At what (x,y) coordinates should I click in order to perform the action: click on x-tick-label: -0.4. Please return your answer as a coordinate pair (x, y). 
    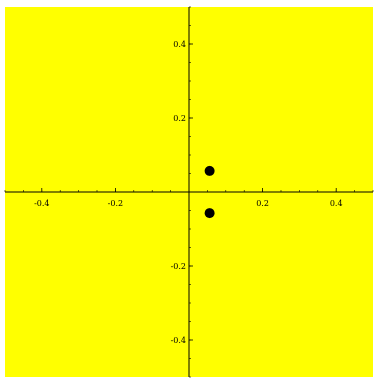
    Looking at the image, I should click on (41, 203).